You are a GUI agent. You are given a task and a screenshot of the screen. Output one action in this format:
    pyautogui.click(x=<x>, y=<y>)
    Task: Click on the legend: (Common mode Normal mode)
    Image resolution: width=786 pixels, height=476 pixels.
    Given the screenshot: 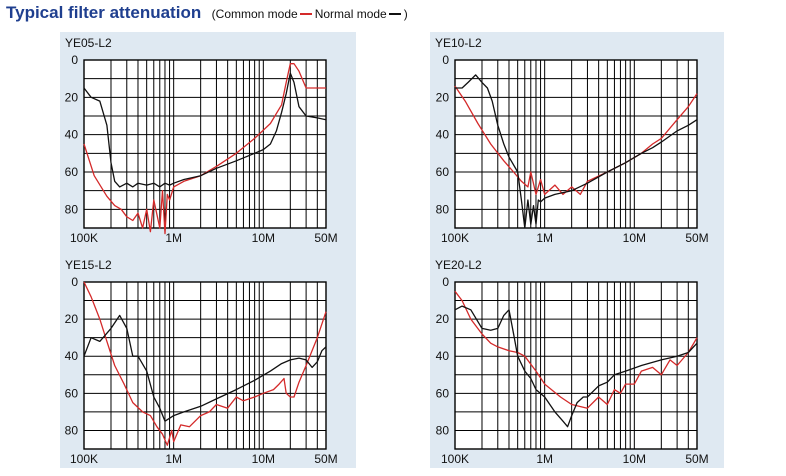 What is the action you would take?
    pyautogui.click(x=310, y=14)
    